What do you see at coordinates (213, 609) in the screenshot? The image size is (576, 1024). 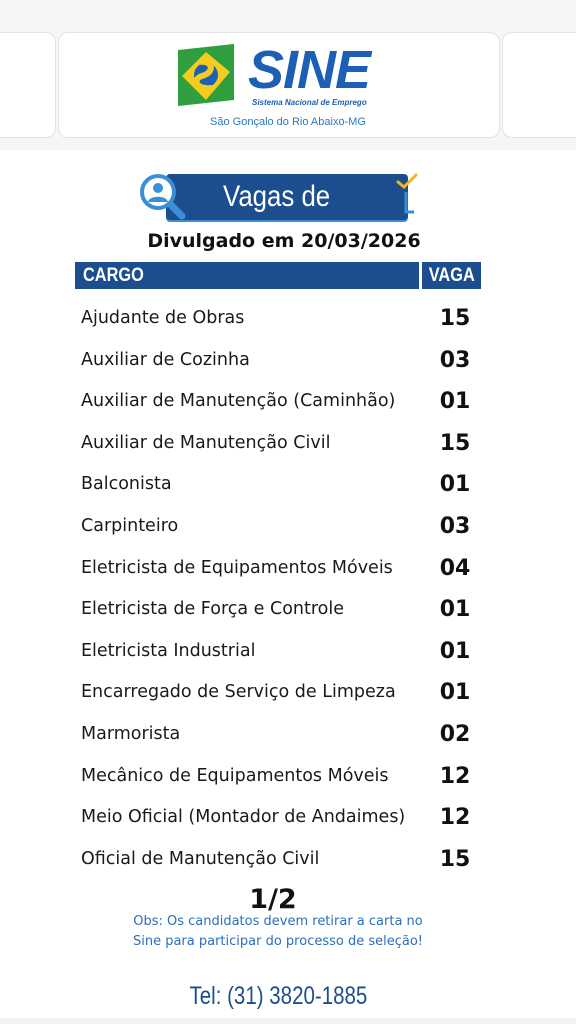 I see `job-title: Eletricista de Força e Controle` at bounding box center [213, 609].